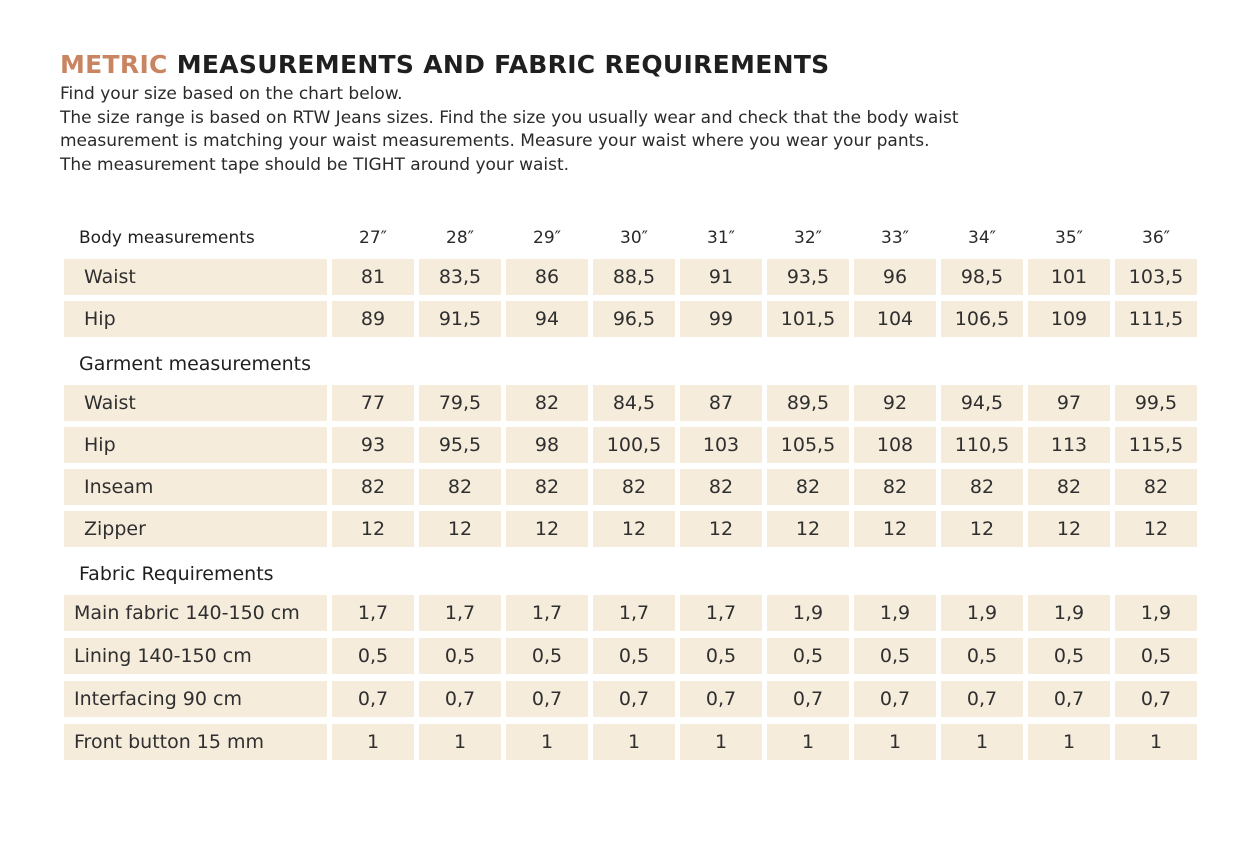  Describe the element at coordinates (460, 238) in the screenshot. I see `size-heading: 28″` at that location.